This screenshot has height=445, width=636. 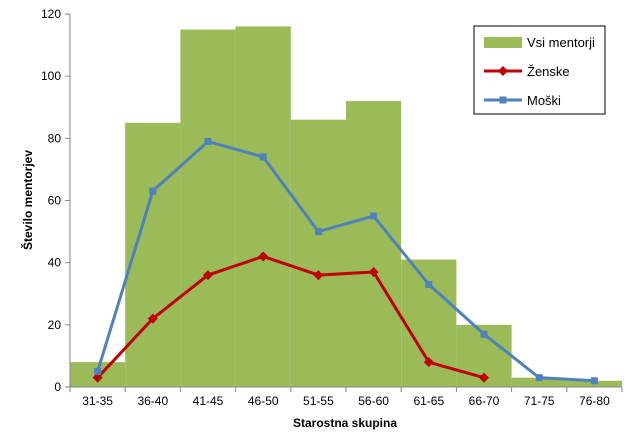 What do you see at coordinates (318, 401) in the screenshot?
I see `x-tick-label: 51-55` at bounding box center [318, 401].